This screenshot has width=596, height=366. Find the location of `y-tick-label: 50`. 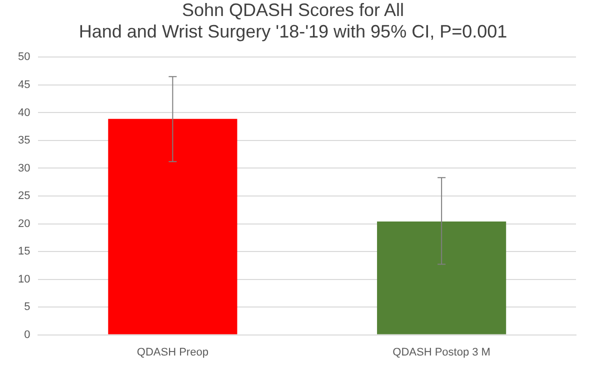

y-tick-label: 50 is located at coordinates (24, 57).